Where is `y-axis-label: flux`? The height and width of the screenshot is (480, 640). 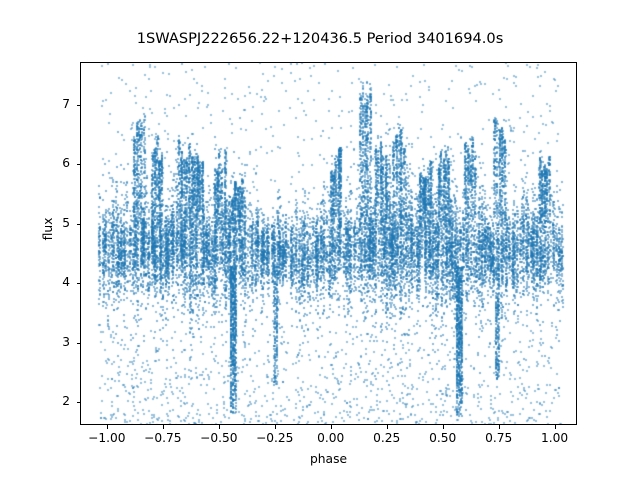 y-axis-label: flux is located at coordinates (48, 229).